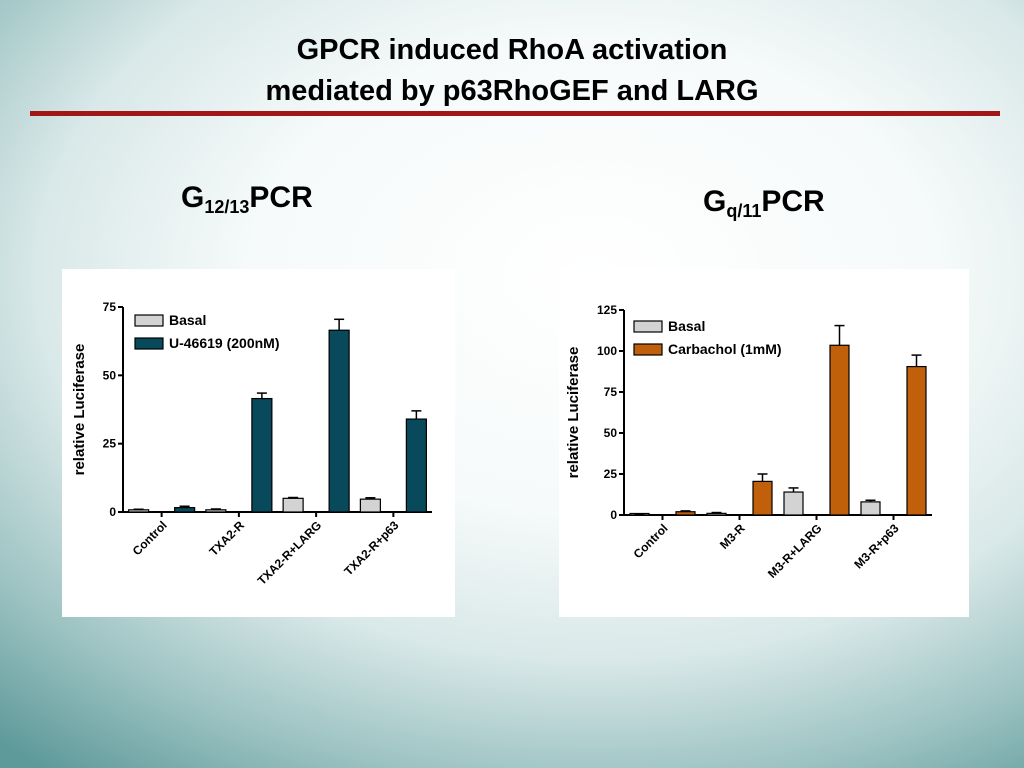  Describe the element at coordinates (732, 536) in the screenshot. I see `category-label: M3-R` at that location.